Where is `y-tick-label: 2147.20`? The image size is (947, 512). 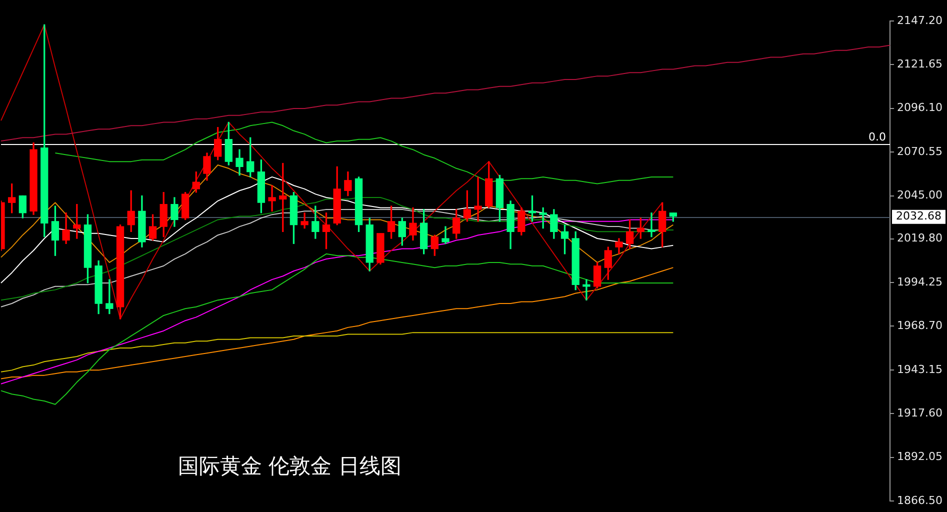
y-tick-label: 2147.20 is located at coordinates (919, 20).